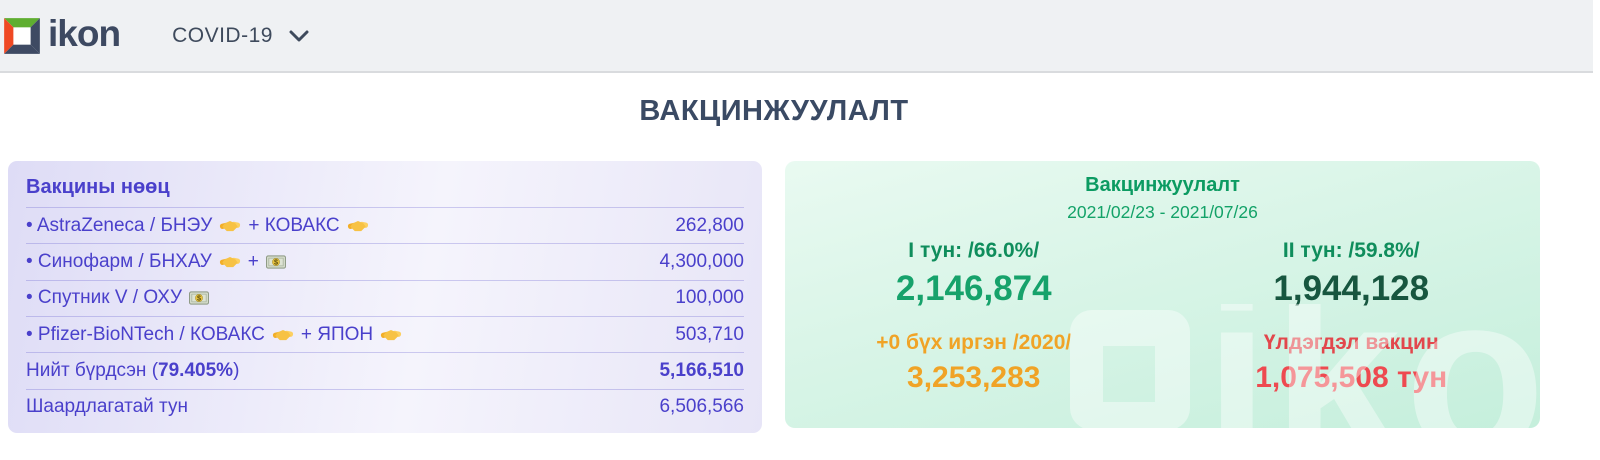 The width and height of the screenshot is (1600, 460). Describe the element at coordinates (196, 370) in the screenshot. I see `total-percent: 79.405%` at that location.